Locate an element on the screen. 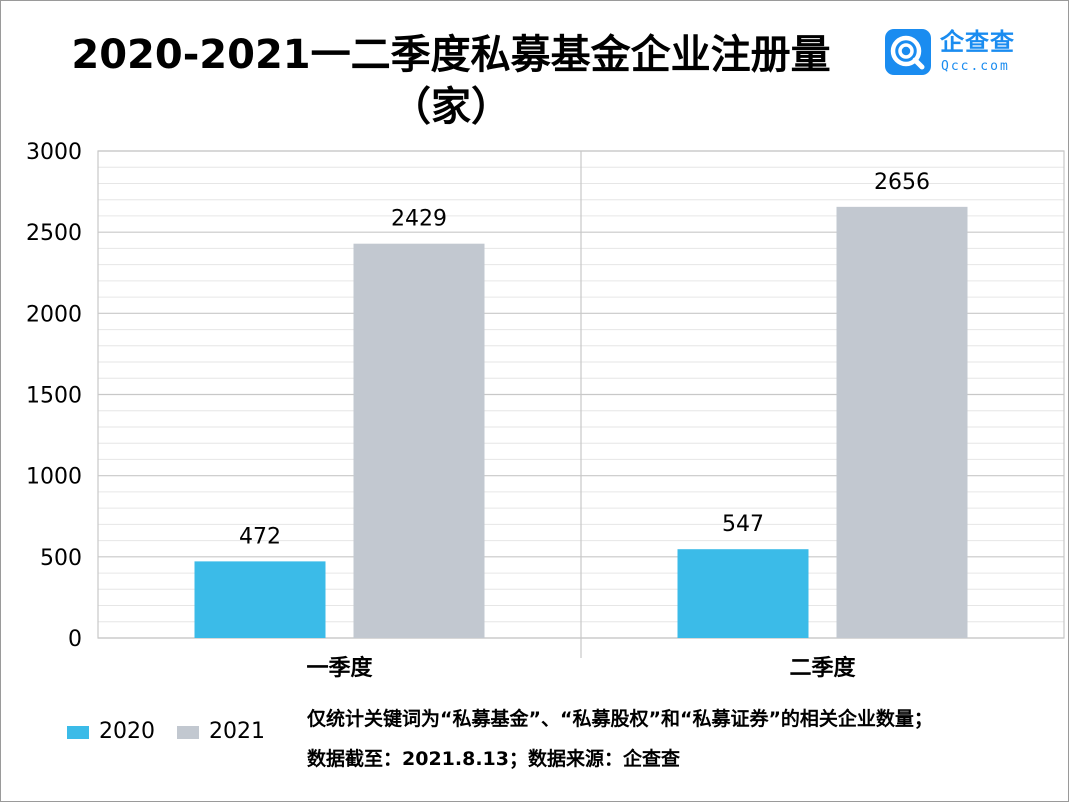 Image resolution: width=1069 pixels, height=802 pixels. qcc-logo-icon is located at coordinates (908, 52).